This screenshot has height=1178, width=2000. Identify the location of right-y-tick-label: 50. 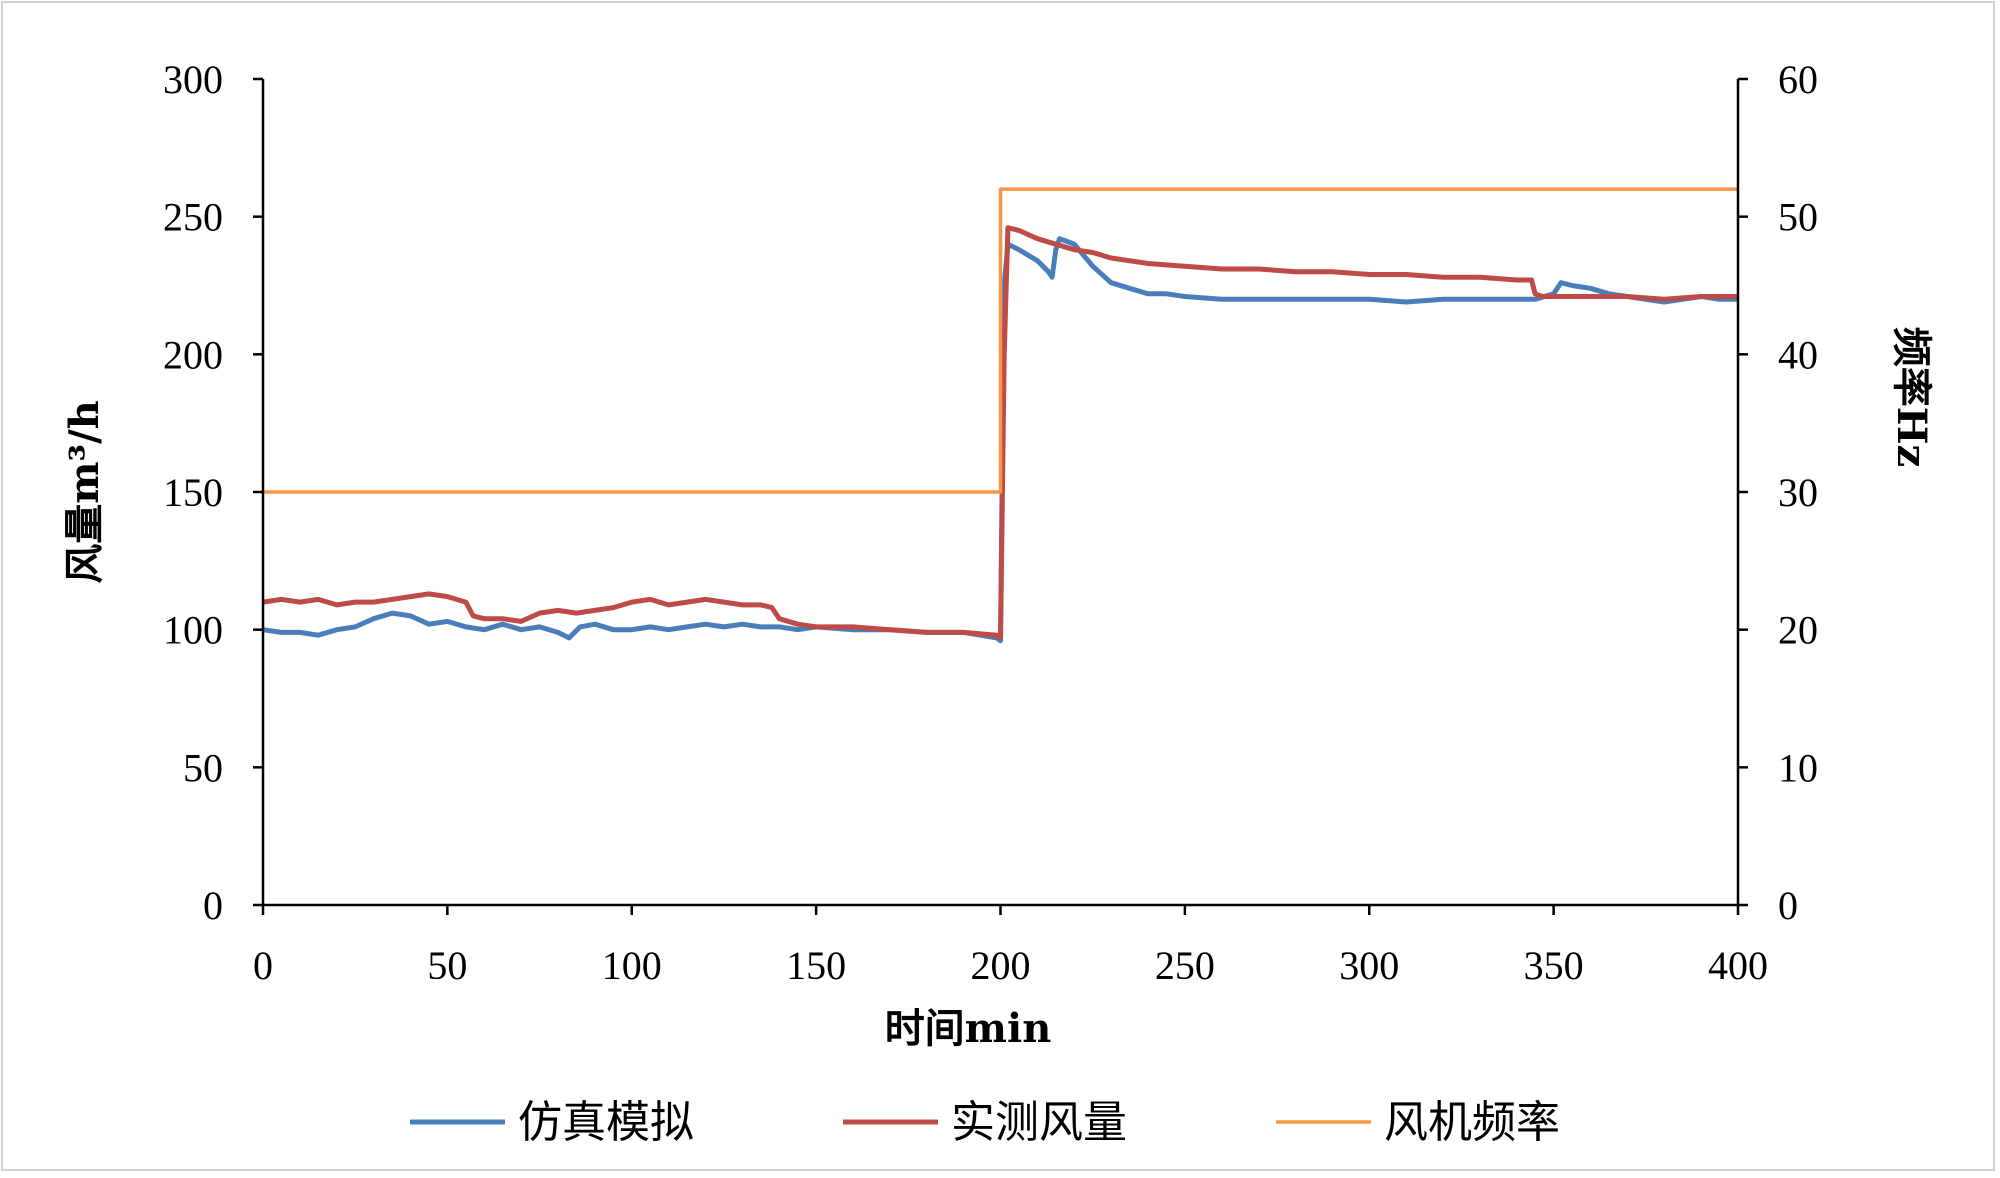
(1798, 217).